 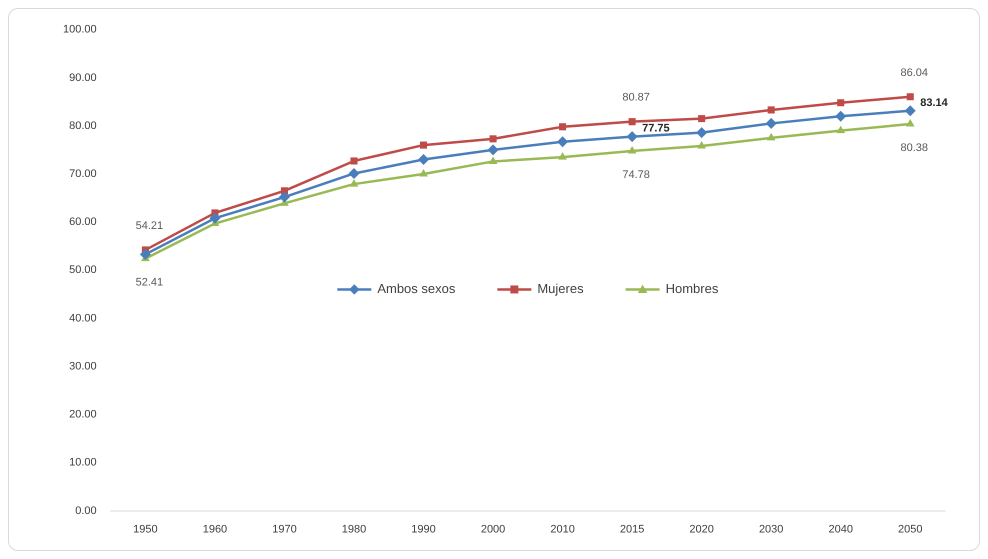 What do you see at coordinates (771, 529) in the screenshot?
I see `x-tick-label: 2030` at bounding box center [771, 529].